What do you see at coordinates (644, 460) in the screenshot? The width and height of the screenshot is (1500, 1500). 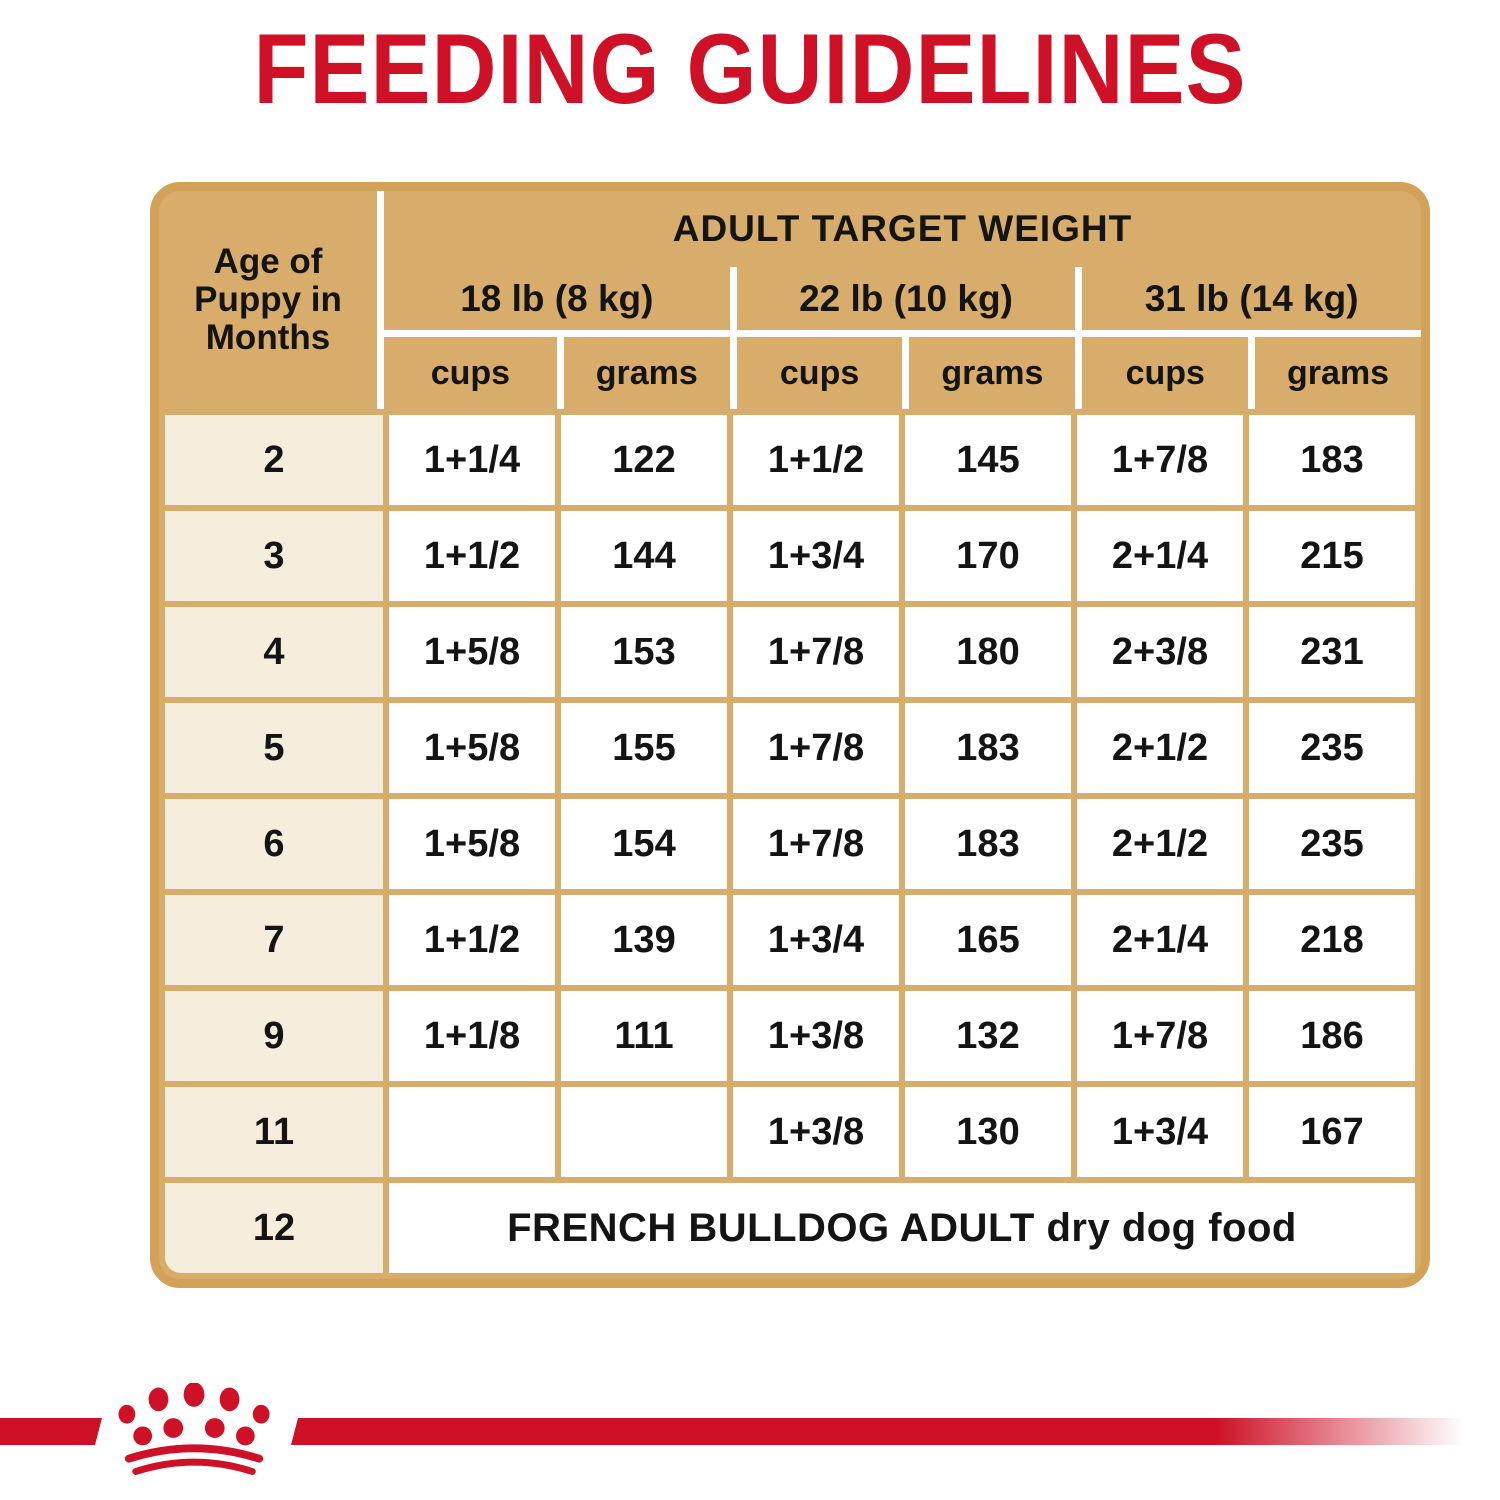 I see `value-cell: 122` at bounding box center [644, 460].